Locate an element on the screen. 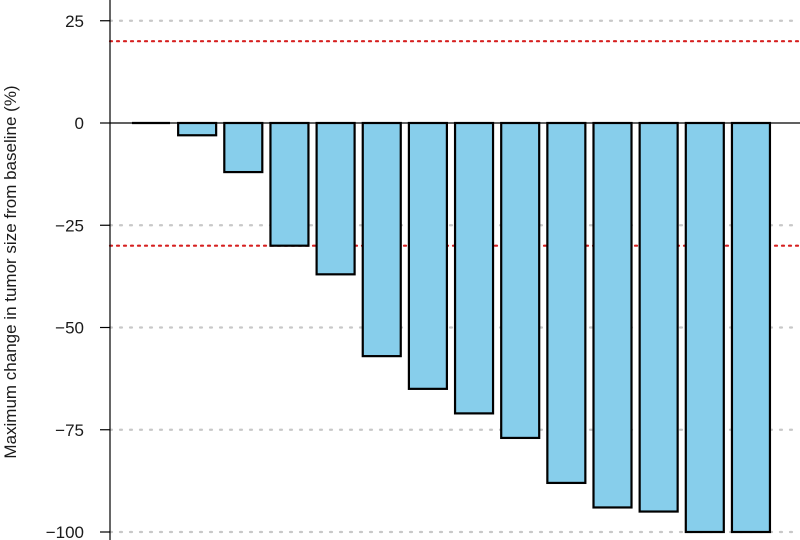  y-tick-label: −50 is located at coordinates (69, 328).